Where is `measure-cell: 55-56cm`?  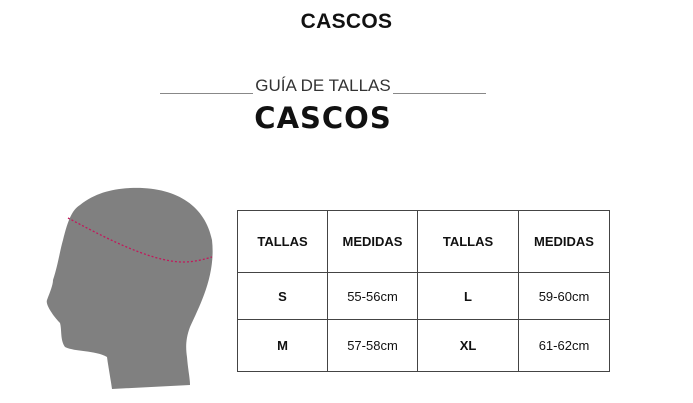
measure-cell: 55-56cm is located at coordinates (372, 296).